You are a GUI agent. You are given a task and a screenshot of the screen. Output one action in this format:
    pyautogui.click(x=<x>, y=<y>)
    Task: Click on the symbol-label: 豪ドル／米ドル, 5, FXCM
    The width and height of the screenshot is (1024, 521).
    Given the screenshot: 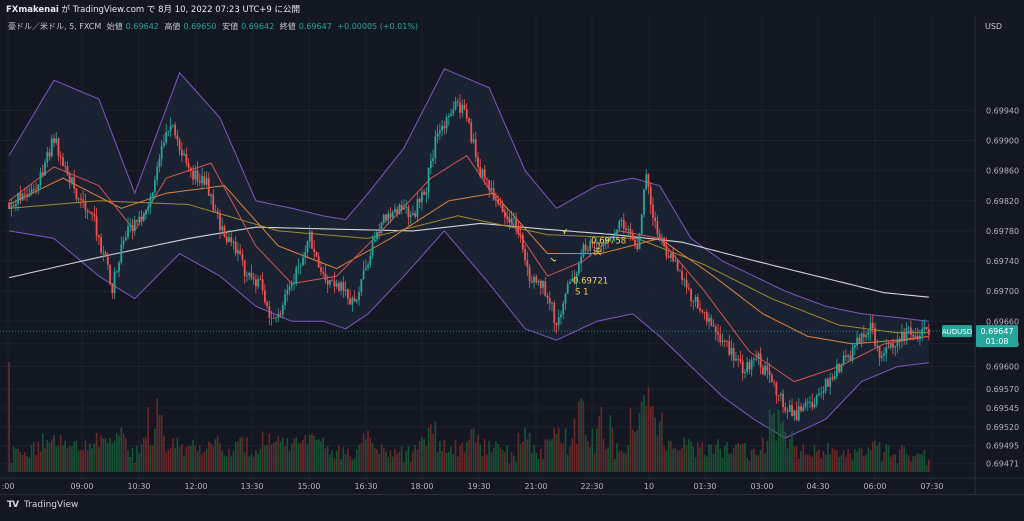 What is the action you would take?
    pyautogui.click(x=55, y=26)
    